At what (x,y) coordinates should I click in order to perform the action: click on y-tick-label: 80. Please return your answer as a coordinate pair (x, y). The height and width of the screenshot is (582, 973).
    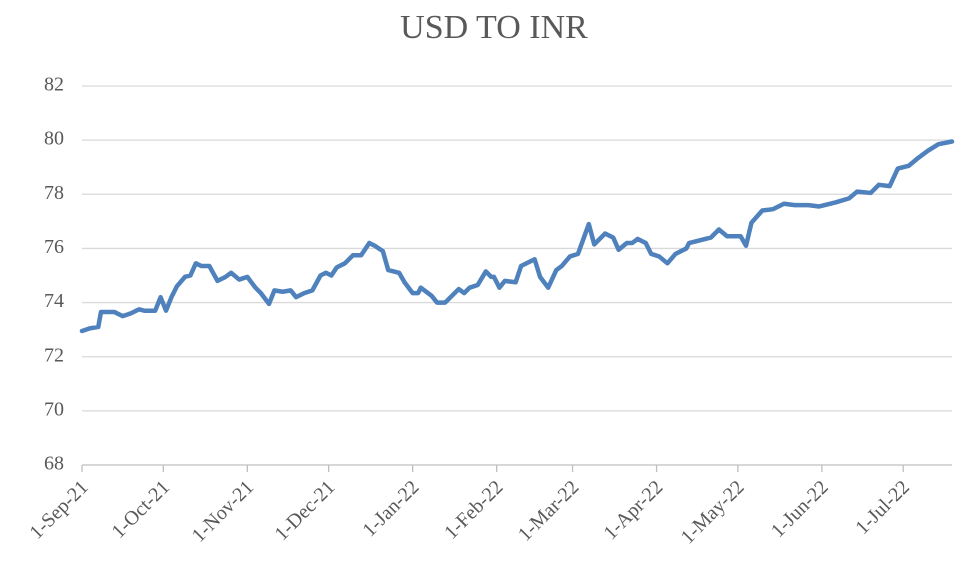
    Looking at the image, I should click on (54, 139).